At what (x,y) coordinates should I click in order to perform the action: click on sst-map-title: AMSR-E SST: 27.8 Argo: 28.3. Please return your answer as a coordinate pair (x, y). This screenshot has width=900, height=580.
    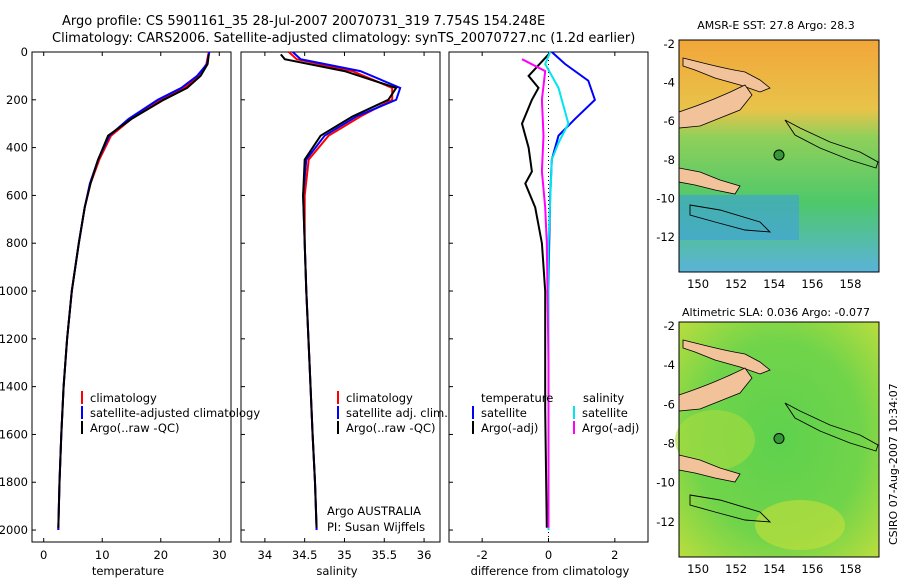
    Looking at the image, I should click on (776, 25).